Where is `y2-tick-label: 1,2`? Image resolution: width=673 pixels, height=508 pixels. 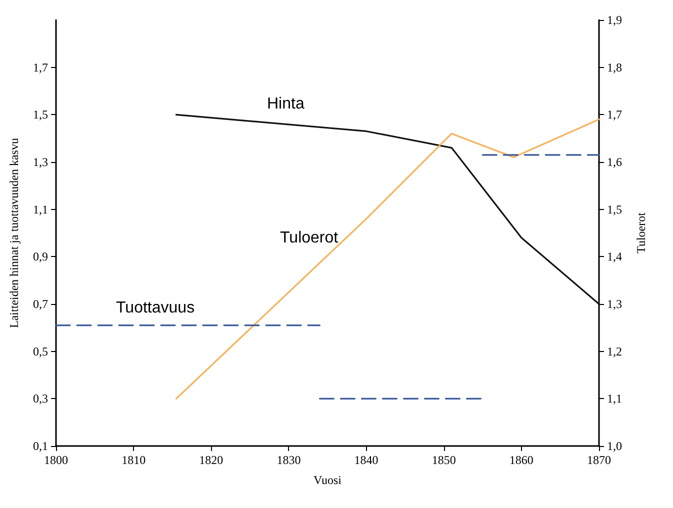 y2-tick-label: 1,2 is located at coordinates (614, 351).